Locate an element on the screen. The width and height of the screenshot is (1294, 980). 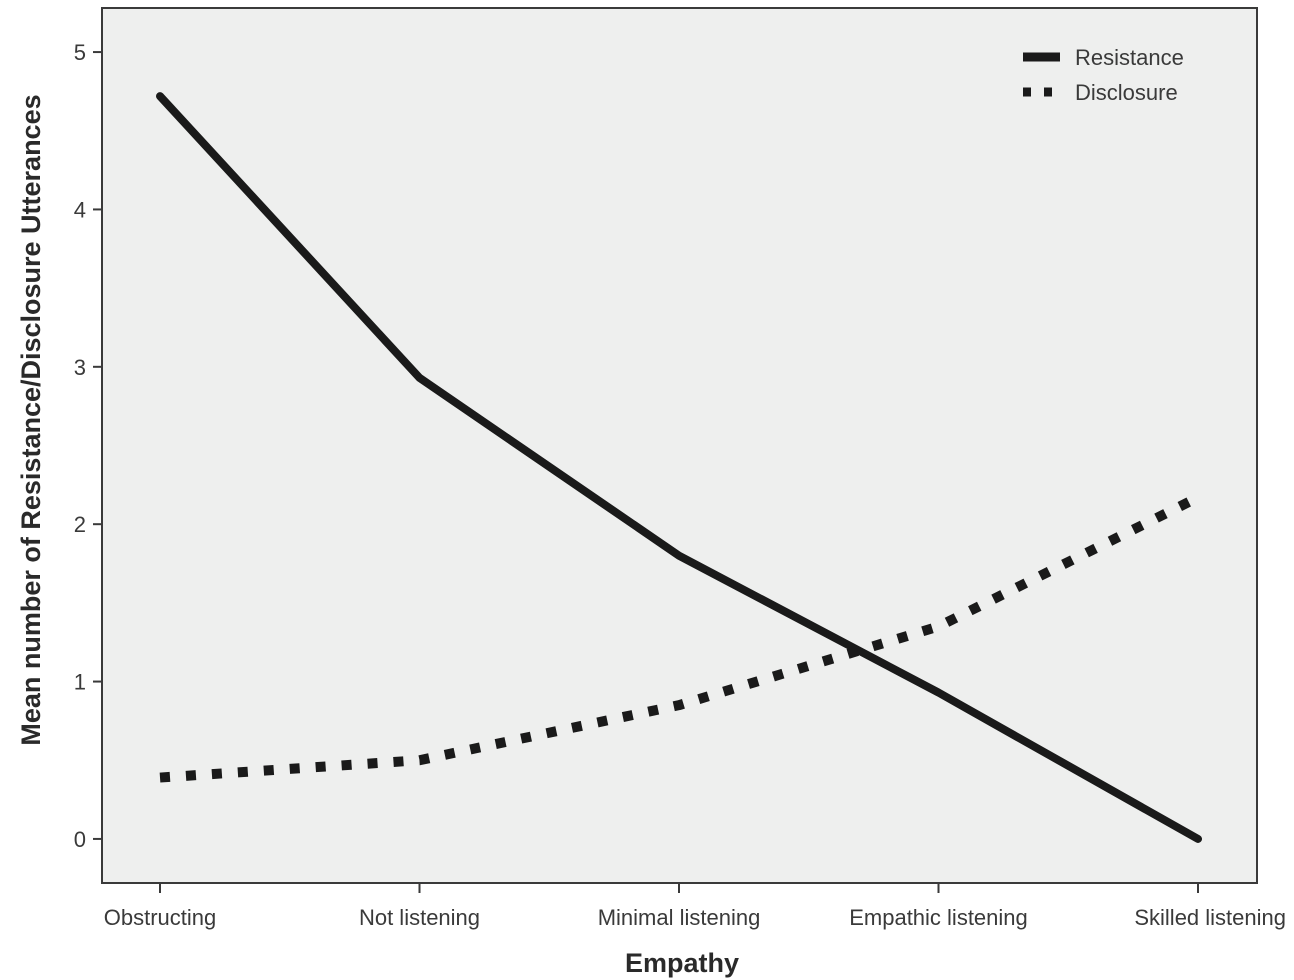
legend-label-disclosure: Disclosure is located at coordinates (1126, 92).